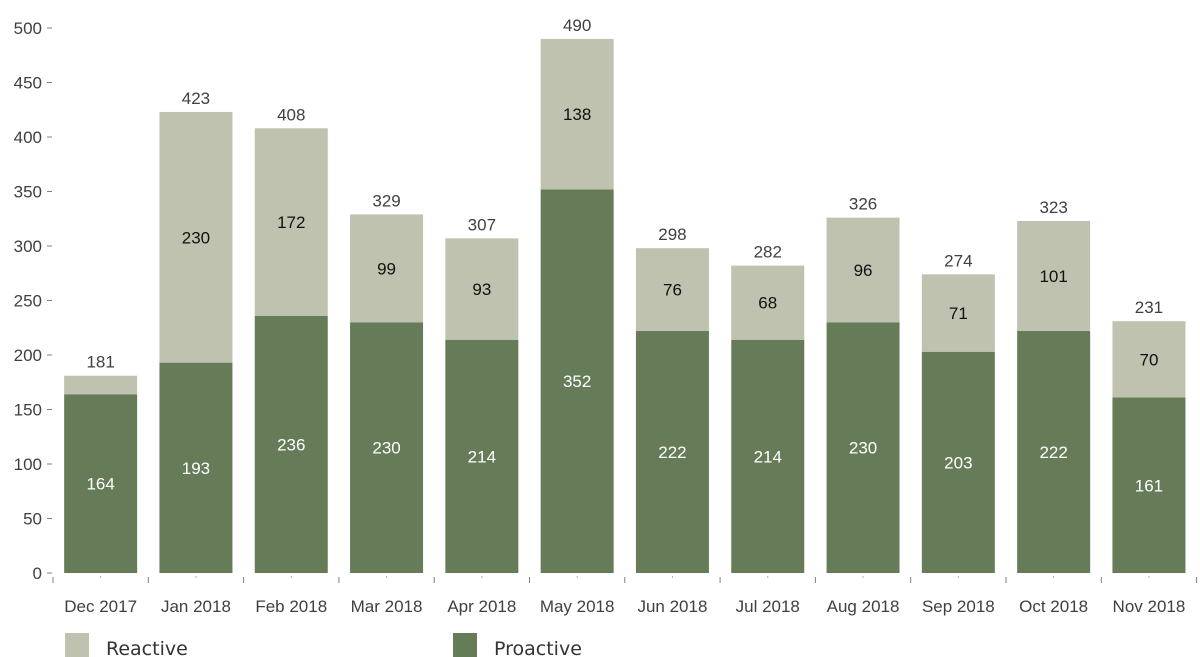 The height and width of the screenshot is (657, 1200). What do you see at coordinates (37, 573) in the screenshot?
I see `y-tick-label: 0` at bounding box center [37, 573].